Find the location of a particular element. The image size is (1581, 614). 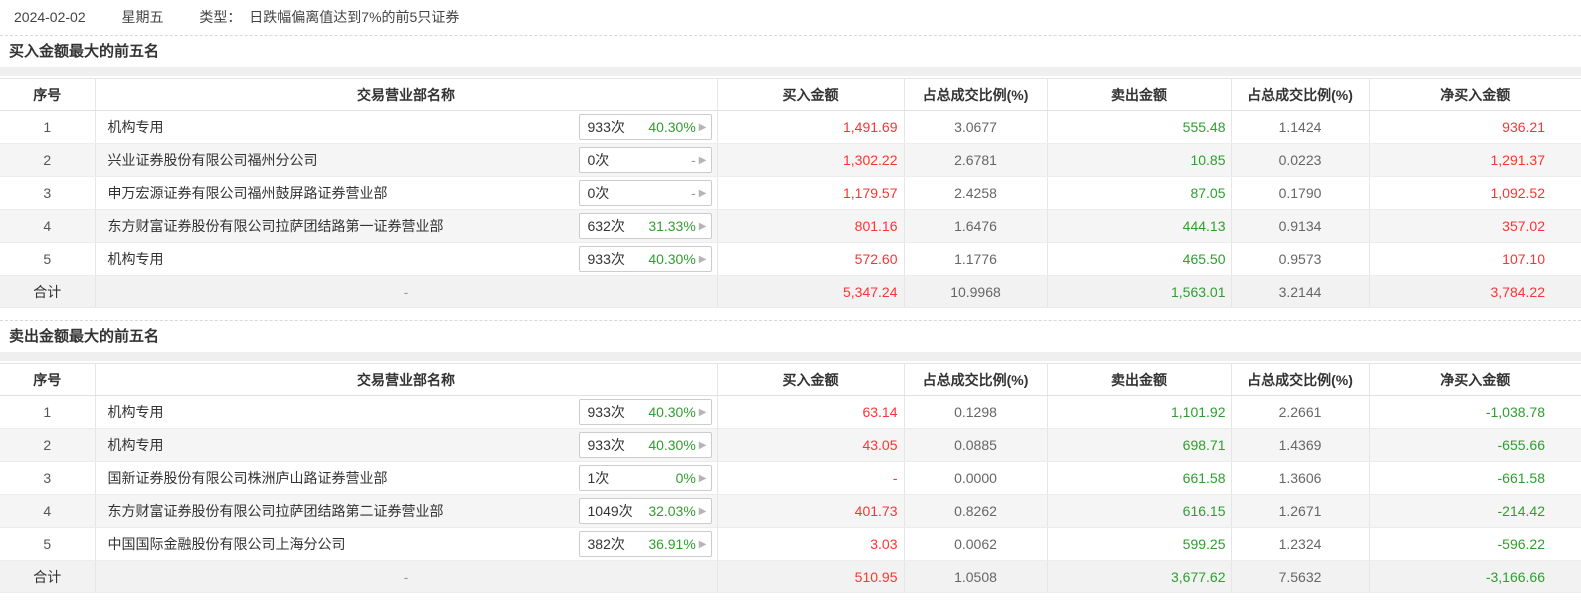

branch-cell: 中国国际金融股份有限公司上海分公司 382次 36.91% ▶ is located at coordinates (406, 544).